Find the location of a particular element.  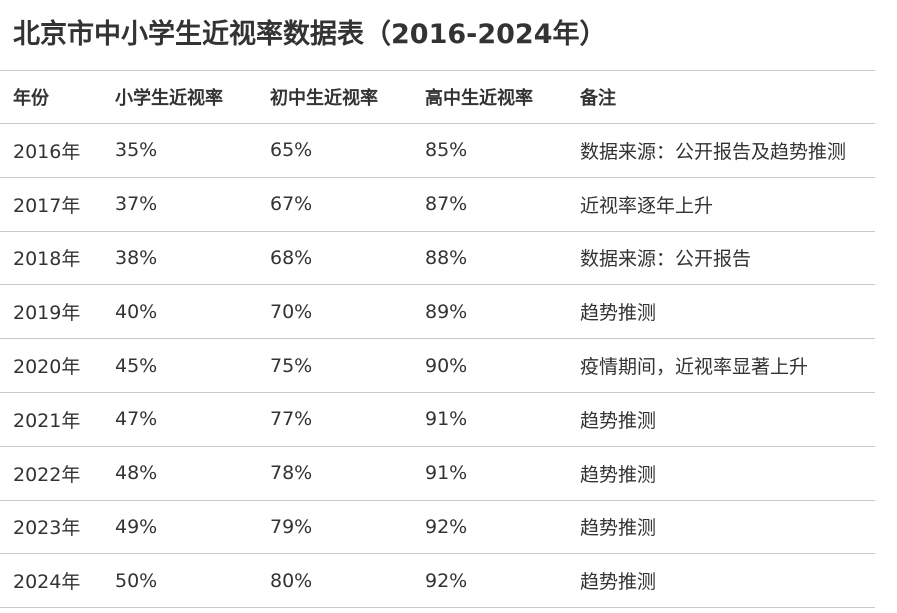

table-row: 2018年 38% 68% 88% 数据来源：公开报告 is located at coordinates (437, 258).